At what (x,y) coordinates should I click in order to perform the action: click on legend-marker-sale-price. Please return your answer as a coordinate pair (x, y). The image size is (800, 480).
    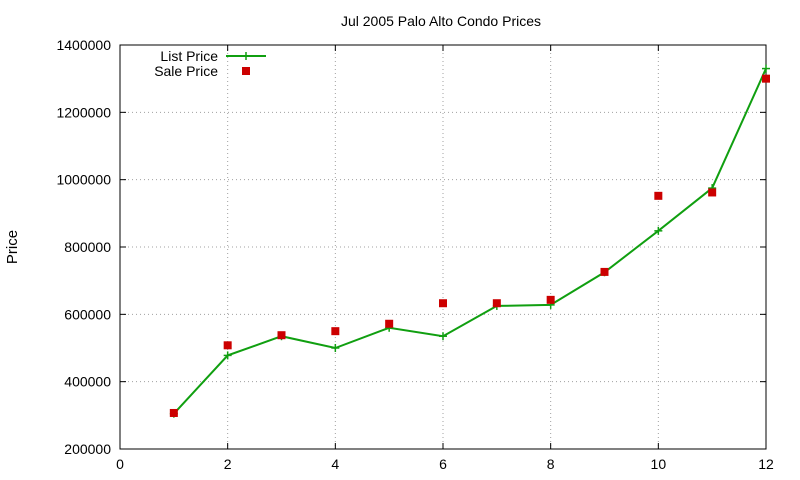
    Looking at the image, I should click on (246, 71).